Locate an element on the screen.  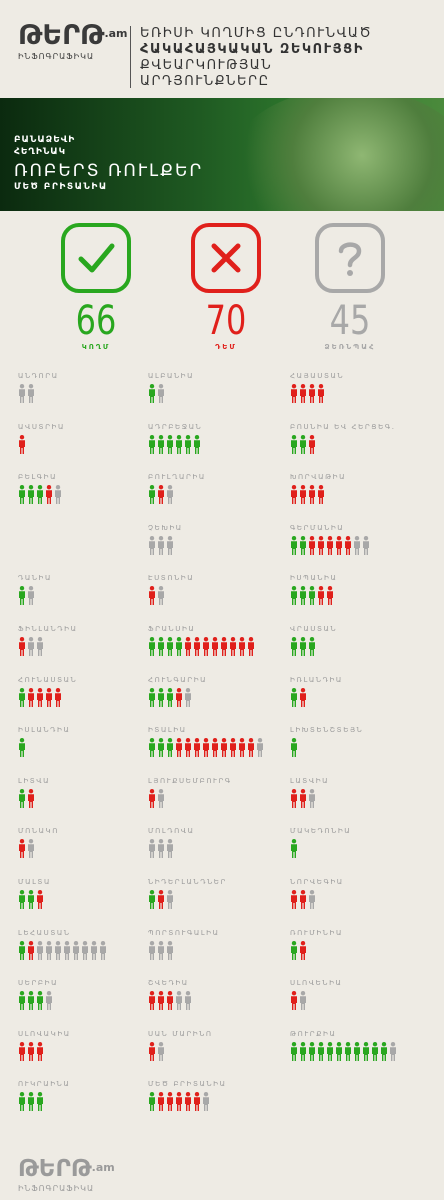
country-name: ԻՏԱԼԻԱ is located at coordinates (167, 730).